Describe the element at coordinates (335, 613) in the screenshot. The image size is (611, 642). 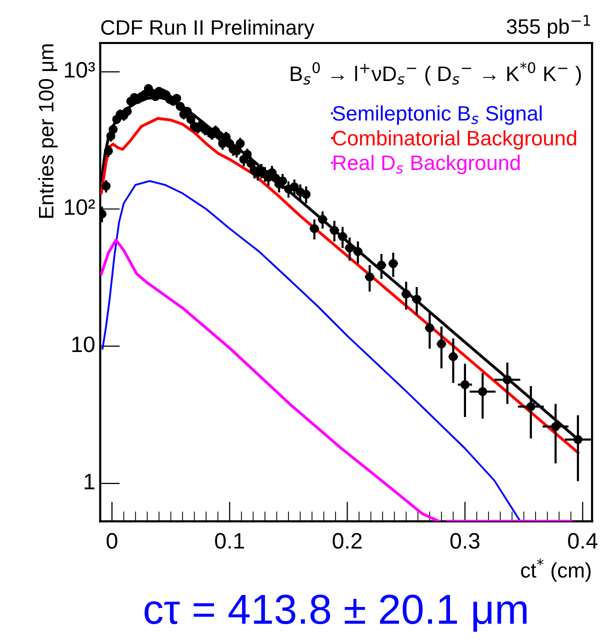
I see `text: cτ = 413.8 ± 20.1 μm` at that location.